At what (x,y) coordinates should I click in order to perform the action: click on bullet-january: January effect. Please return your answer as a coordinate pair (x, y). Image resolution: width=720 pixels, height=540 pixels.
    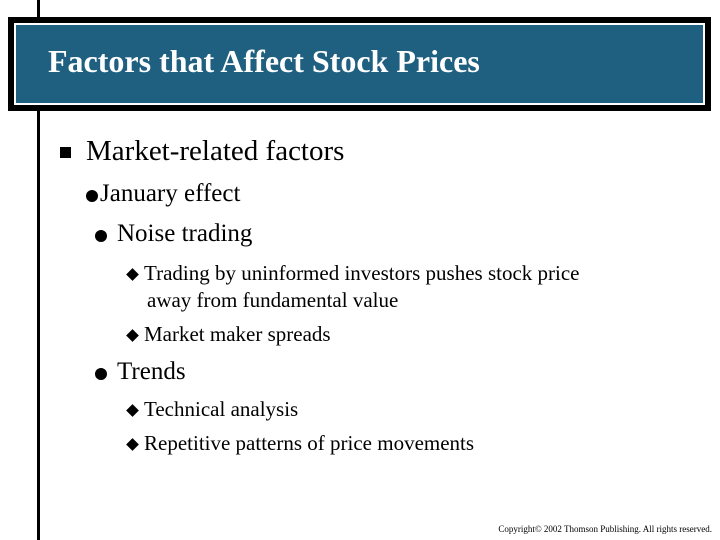
    Looking at the image, I should click on (170, 193).